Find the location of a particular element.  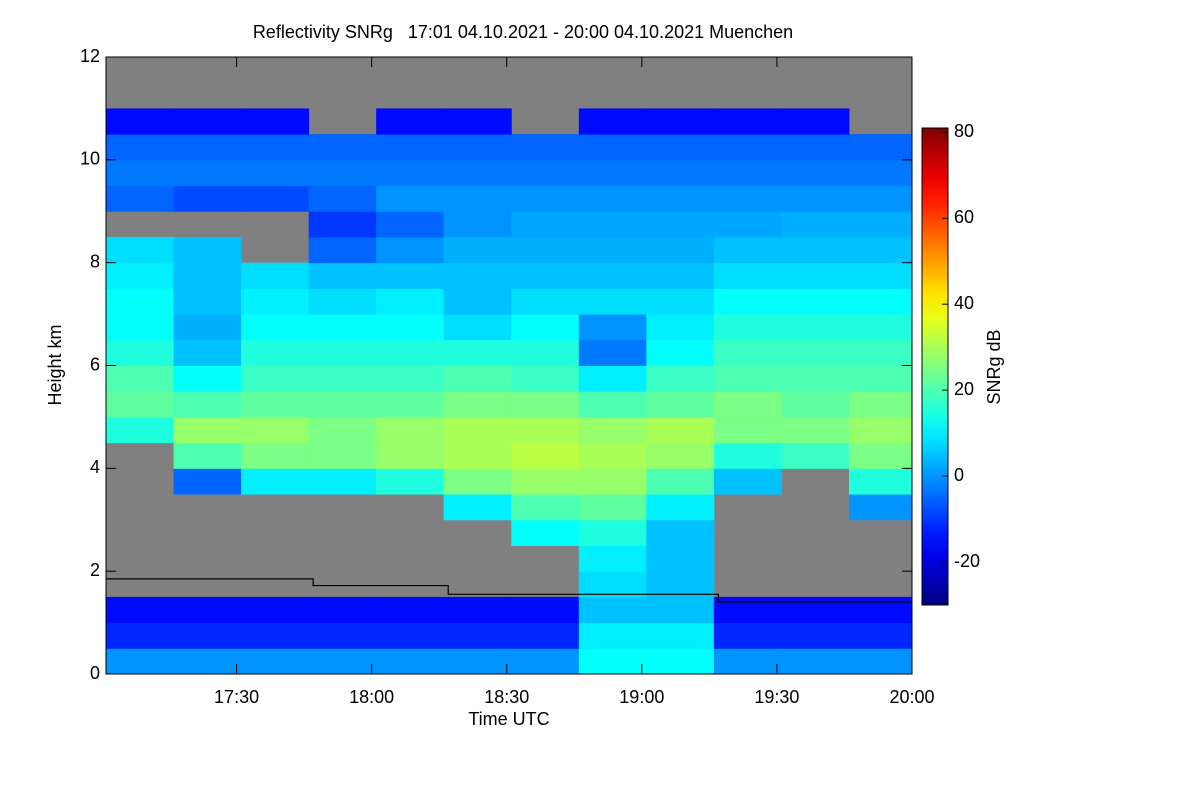

colorbar-tick-label: 20 is located at coordinates (964, 389).